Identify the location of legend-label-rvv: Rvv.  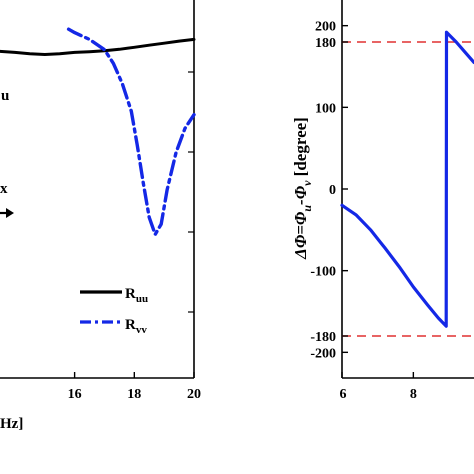
(136, 326).